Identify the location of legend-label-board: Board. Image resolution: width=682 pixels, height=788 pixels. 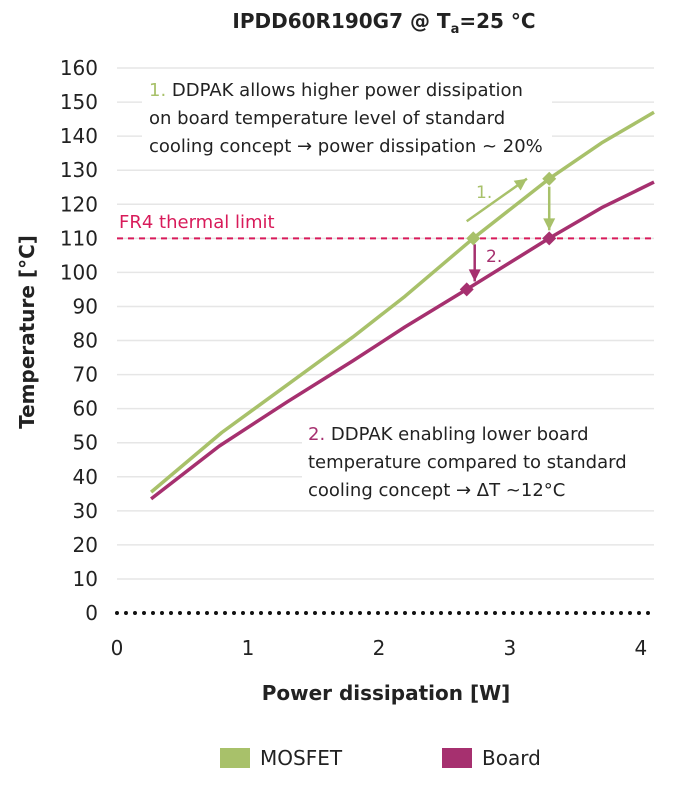
(511, 758).